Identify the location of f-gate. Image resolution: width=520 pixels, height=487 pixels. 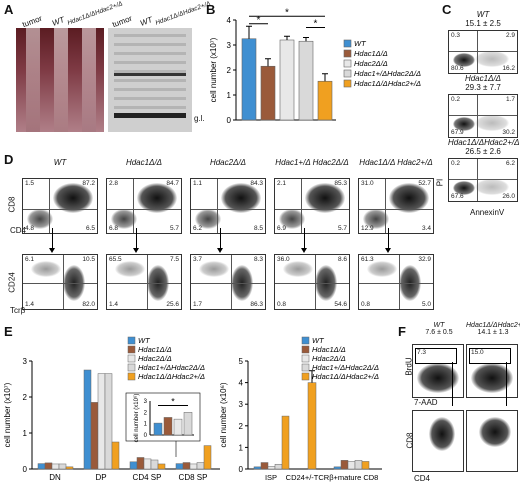
(490, 356).